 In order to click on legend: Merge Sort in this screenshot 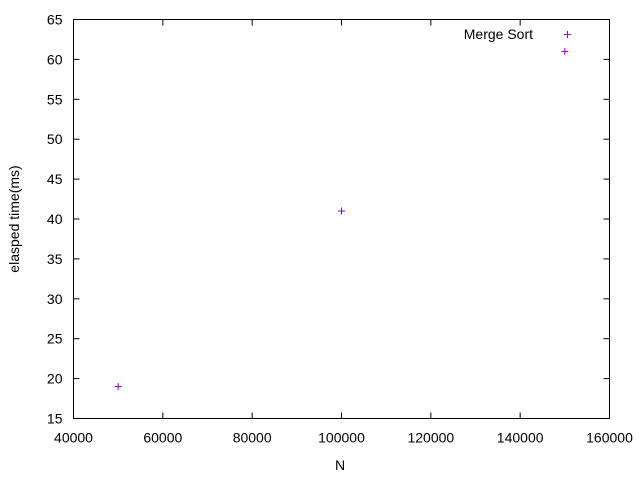, I will do `click(517, 34)`.